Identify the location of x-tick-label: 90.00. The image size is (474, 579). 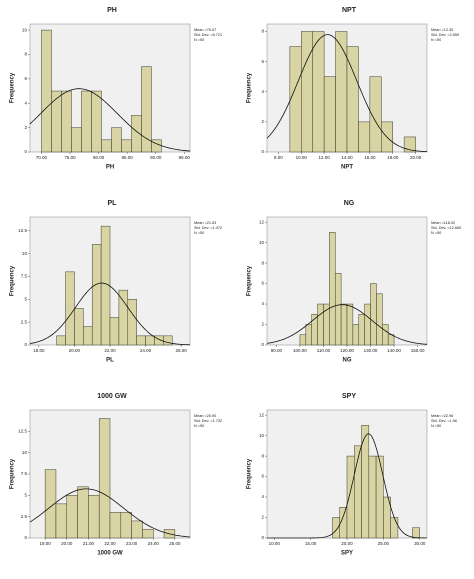
(277, 350).